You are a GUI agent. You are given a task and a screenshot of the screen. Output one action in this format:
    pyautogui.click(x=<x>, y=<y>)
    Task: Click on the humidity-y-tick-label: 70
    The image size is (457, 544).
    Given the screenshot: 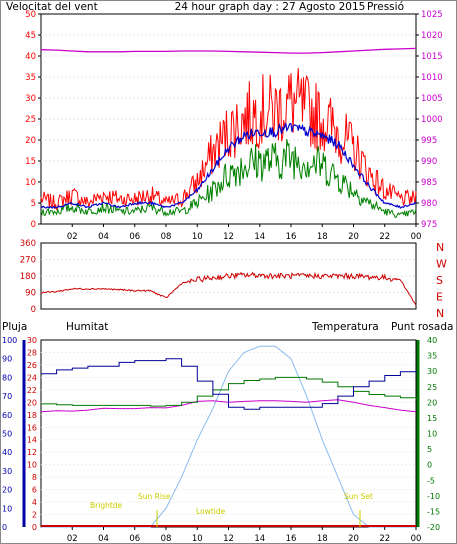 What is the action you would take?
    pyautogui.click(x=7, y=396)
    